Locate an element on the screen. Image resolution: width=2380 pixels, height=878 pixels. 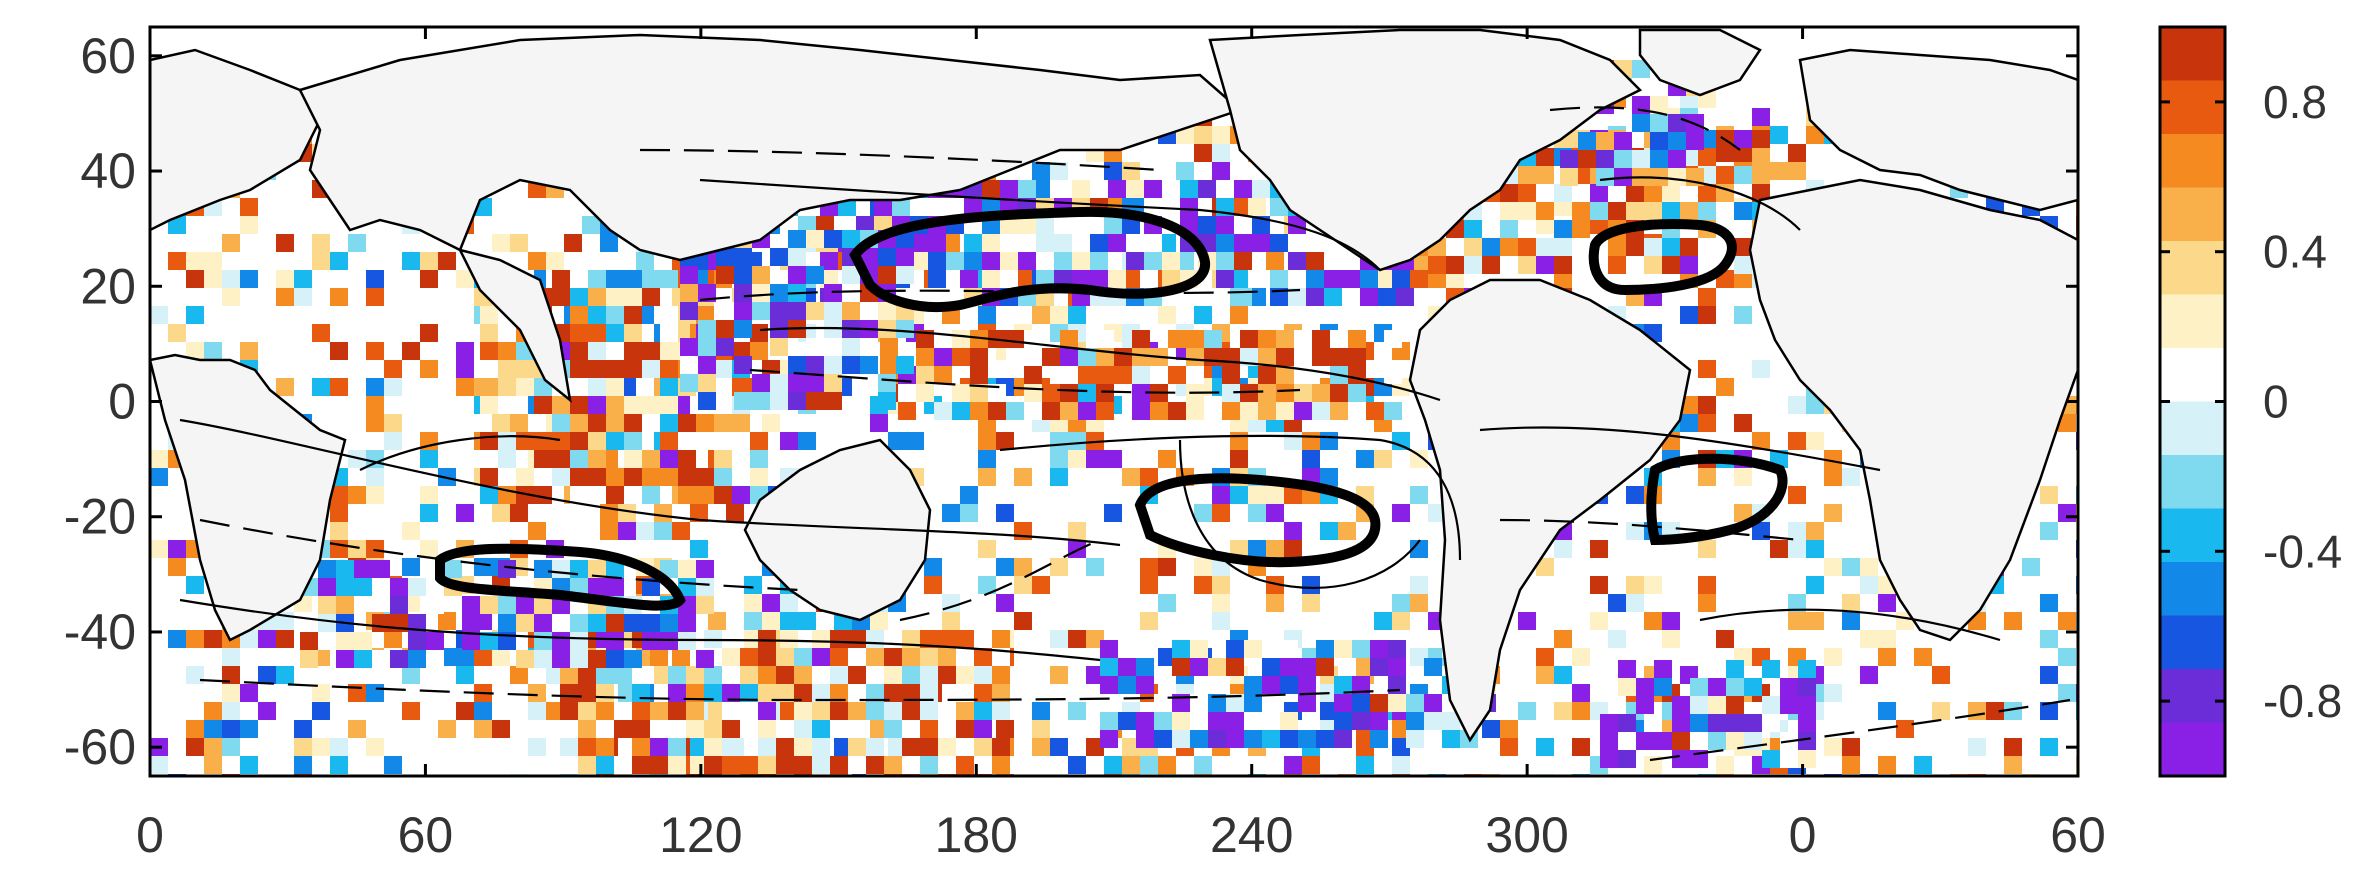
colorbar-segment is located at coordinates (2192, 589).